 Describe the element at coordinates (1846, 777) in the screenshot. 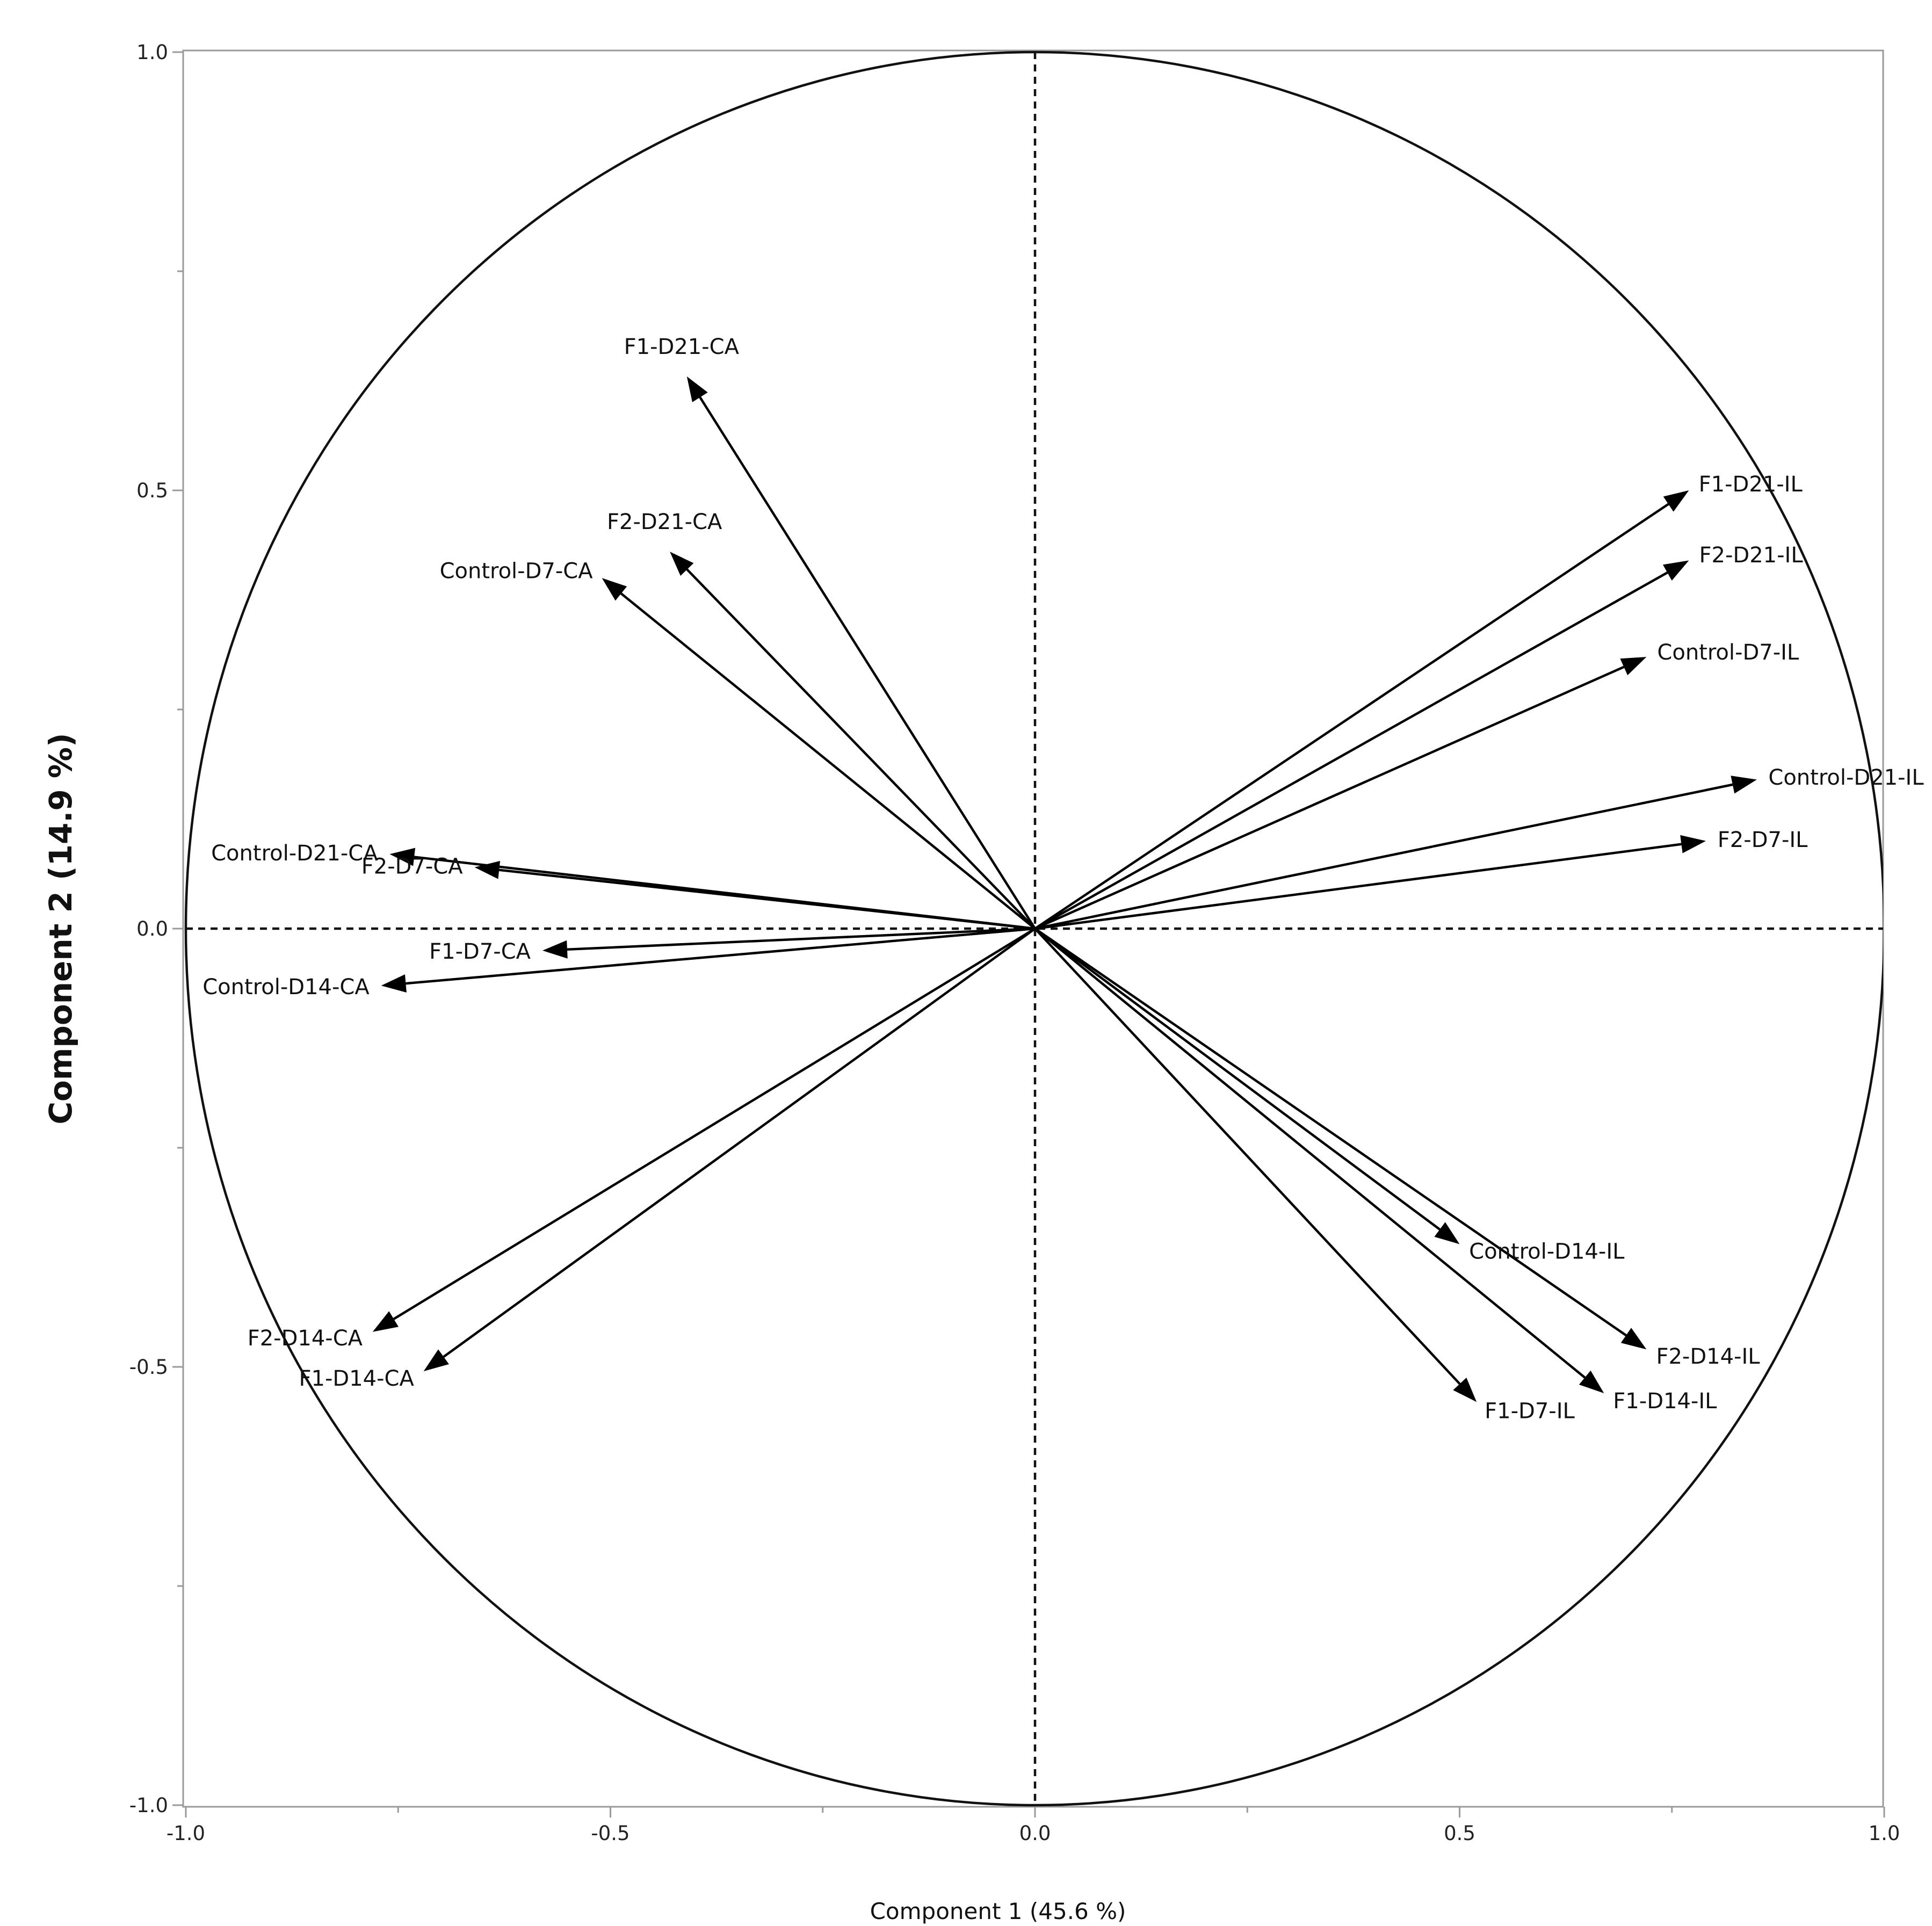

I see `vector-label: Control-D21-IL` at that location.